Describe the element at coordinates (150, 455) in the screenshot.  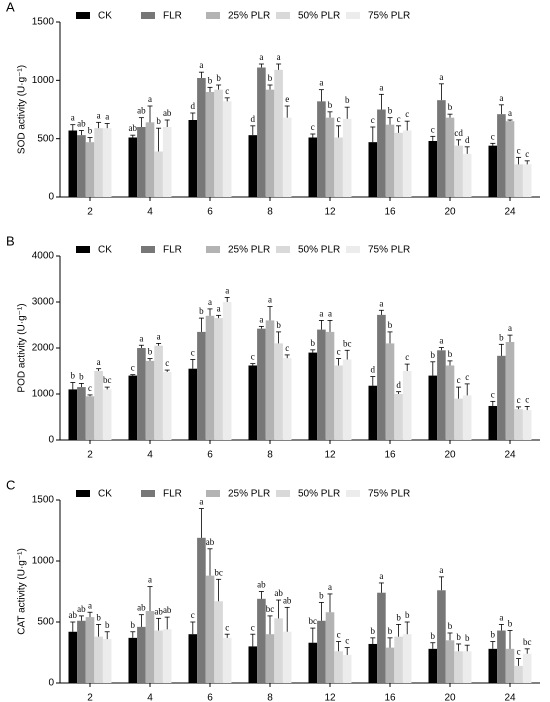
I see `x-tick-label: 4` at that location.